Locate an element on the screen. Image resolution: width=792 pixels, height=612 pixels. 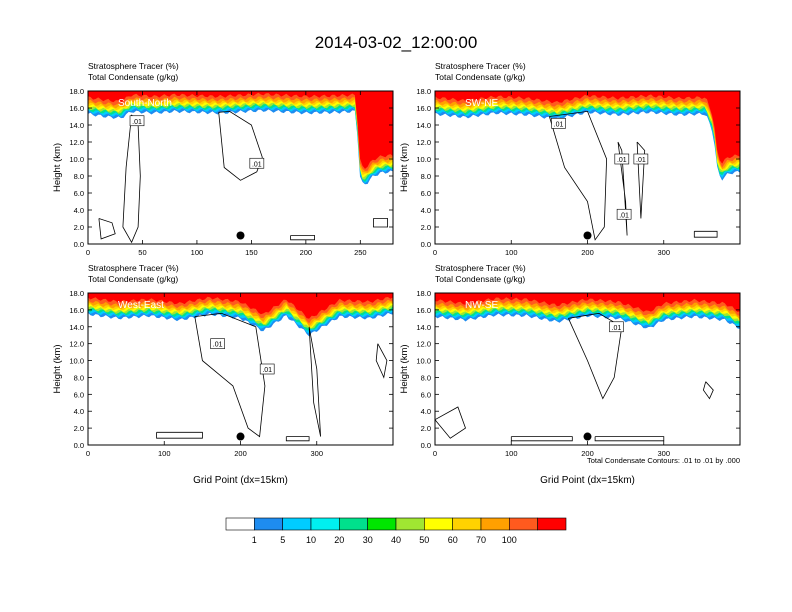
colorbar: 1 5 10 20 30 40 50 60 70 100 is located at coordinates (396, 531).